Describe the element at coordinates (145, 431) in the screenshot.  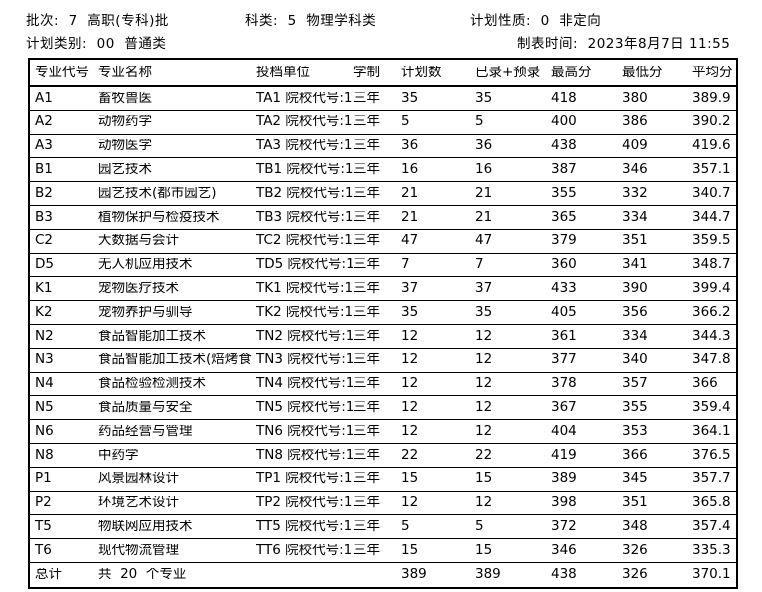
I see `table-cell: 药品经营与管理` at that location.